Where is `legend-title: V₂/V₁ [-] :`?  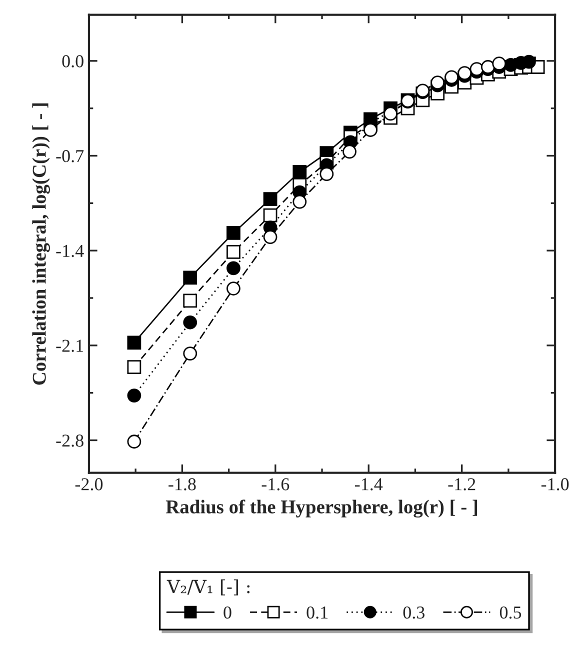 legend-title: V₂/V₁ [-] : is located at coordinates (208, 587).